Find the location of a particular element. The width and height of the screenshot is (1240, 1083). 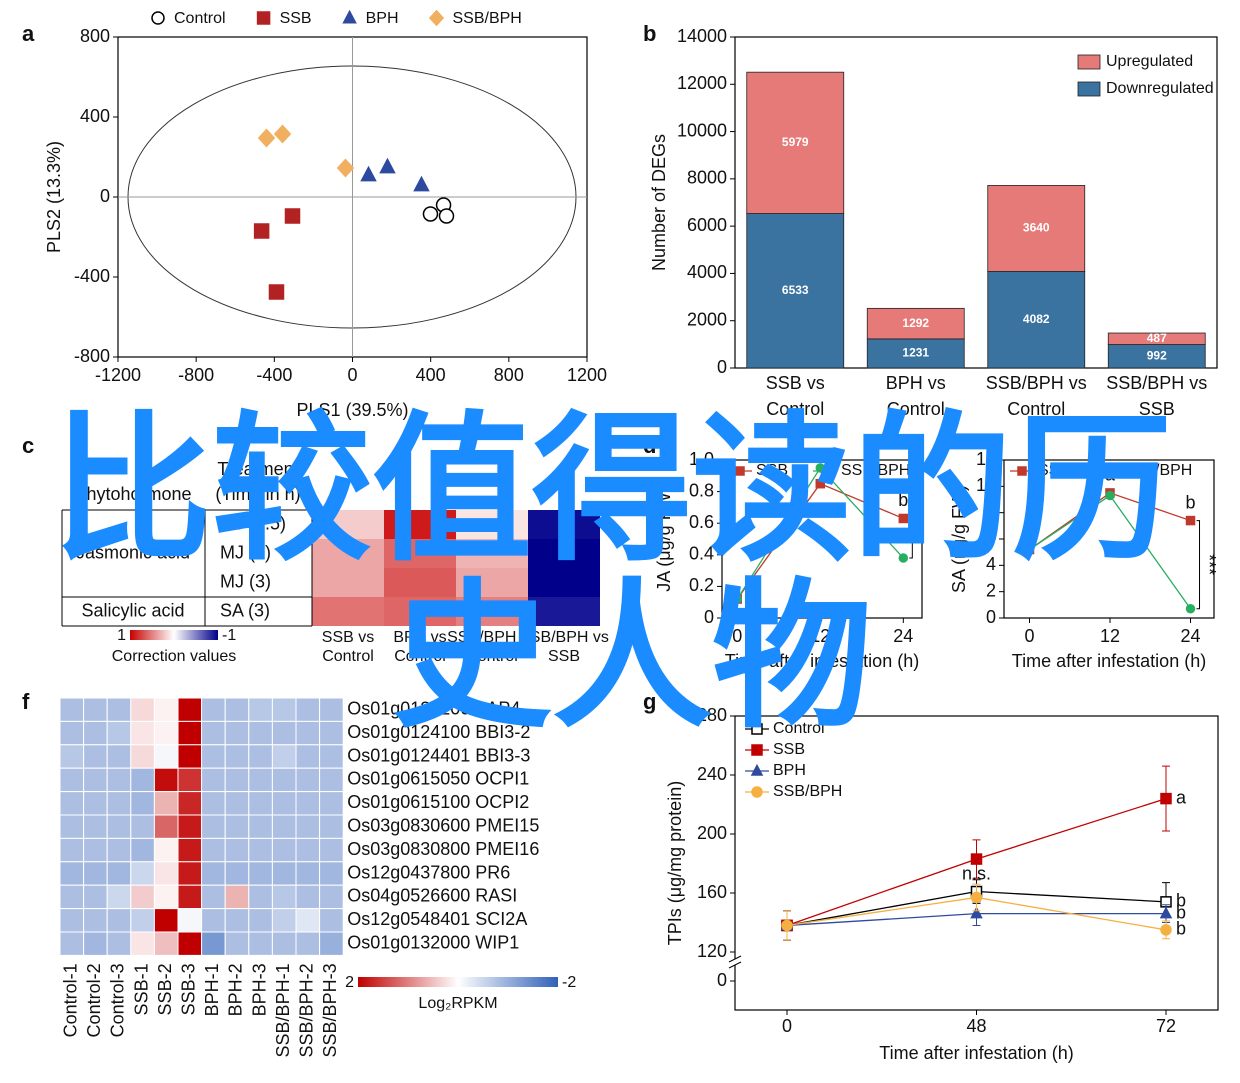

legend-swatch is located at coordinates (1089, 62).